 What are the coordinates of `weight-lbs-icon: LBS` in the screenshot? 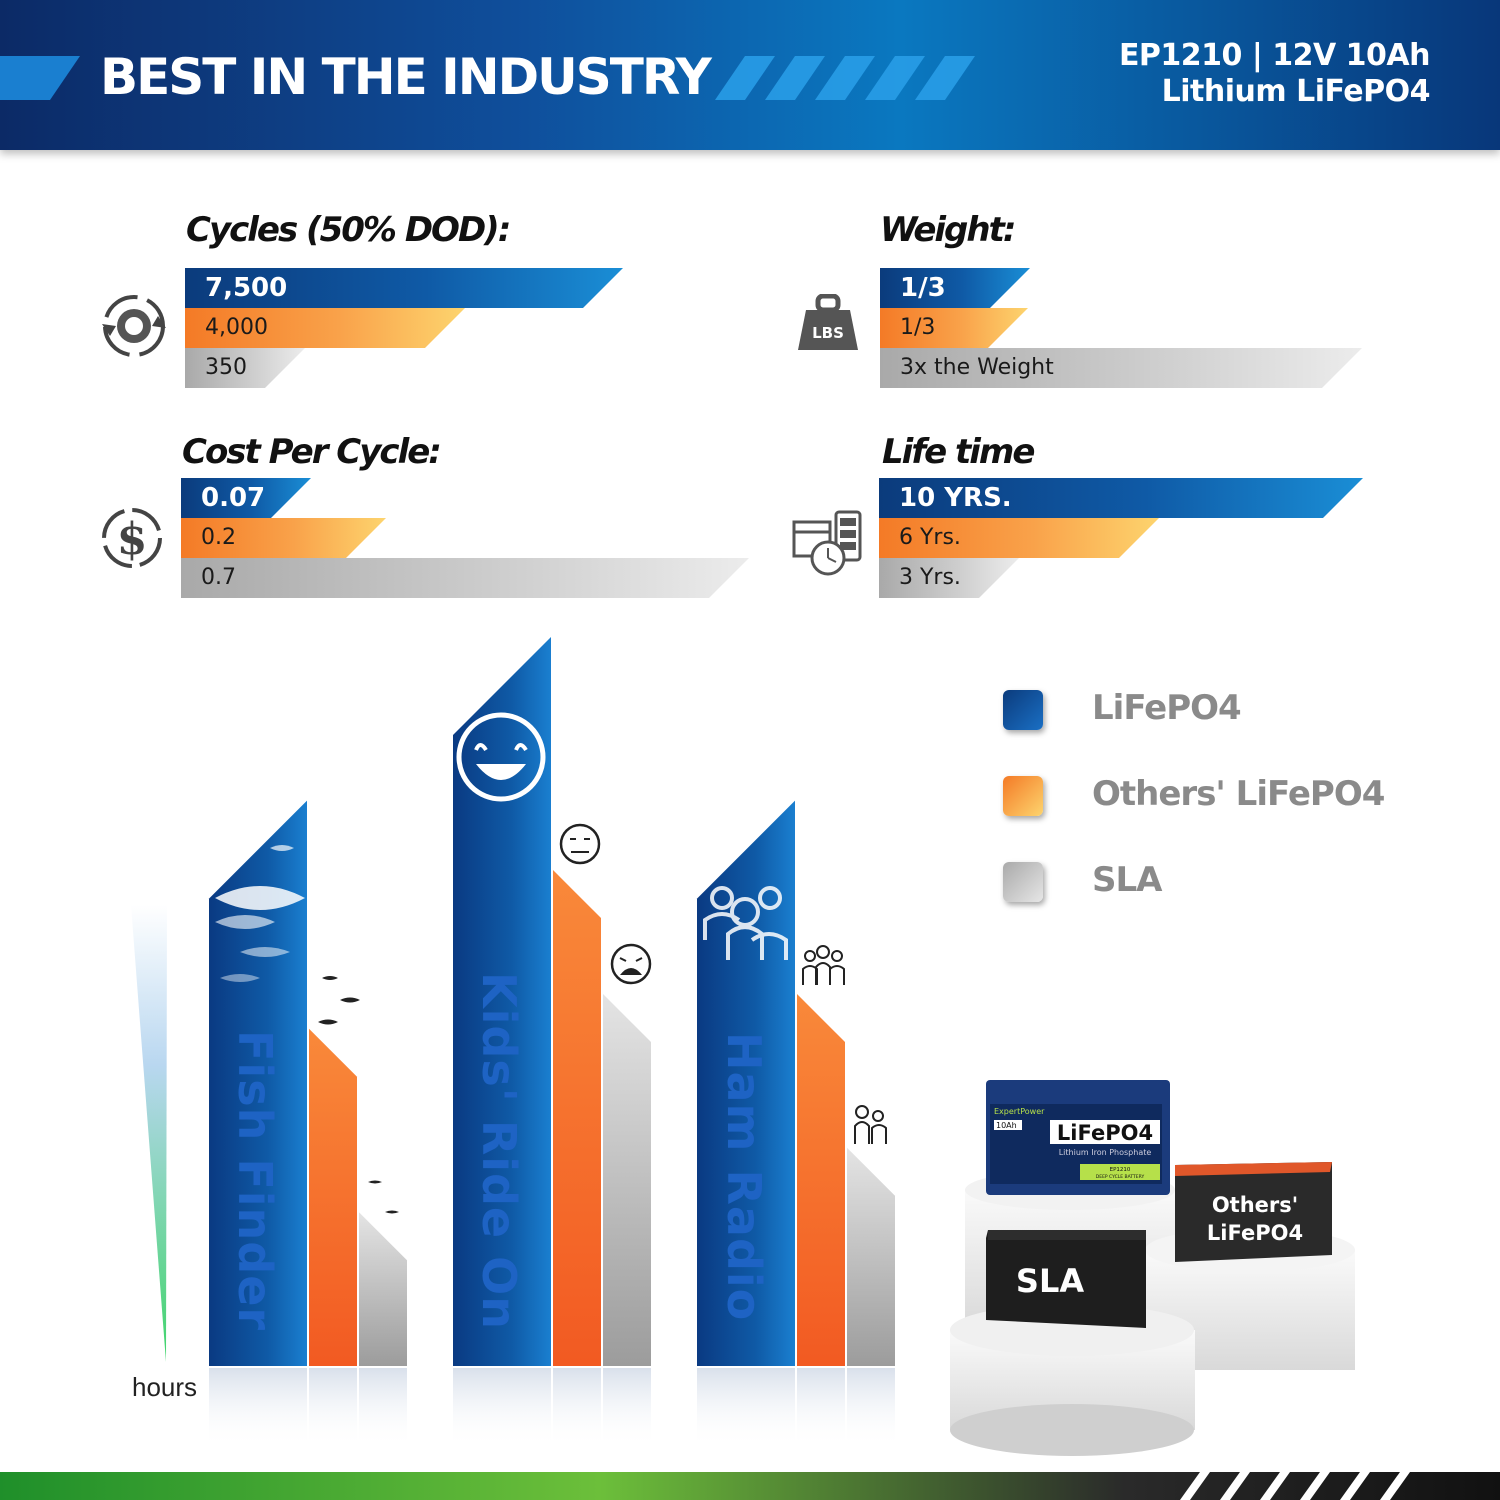 It's located at (828, 322).